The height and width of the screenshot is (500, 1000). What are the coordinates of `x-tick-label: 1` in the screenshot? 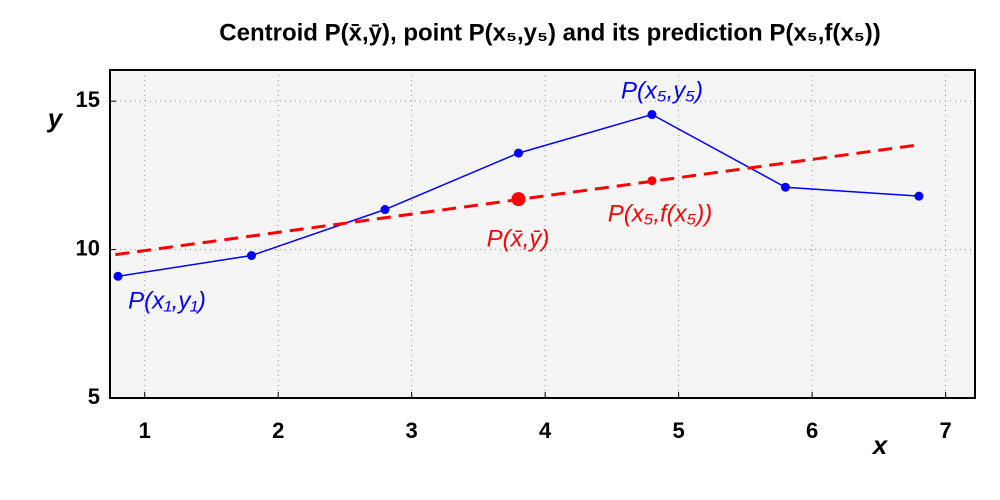 It's located at (145, 430).